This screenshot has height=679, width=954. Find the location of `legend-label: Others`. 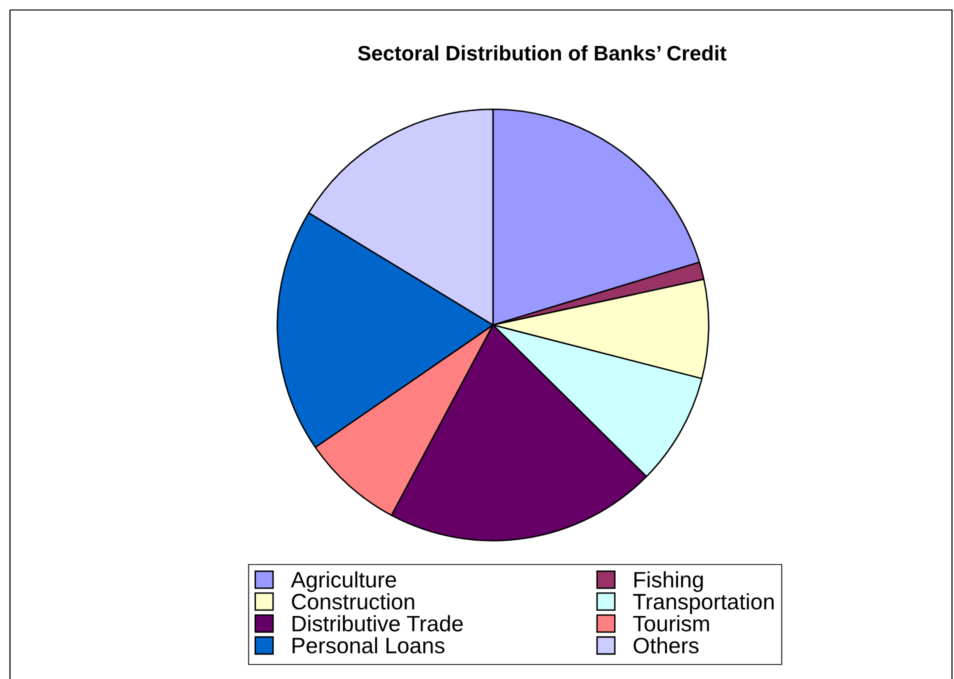

legend-label: Others is located at coordinates (666, 645).